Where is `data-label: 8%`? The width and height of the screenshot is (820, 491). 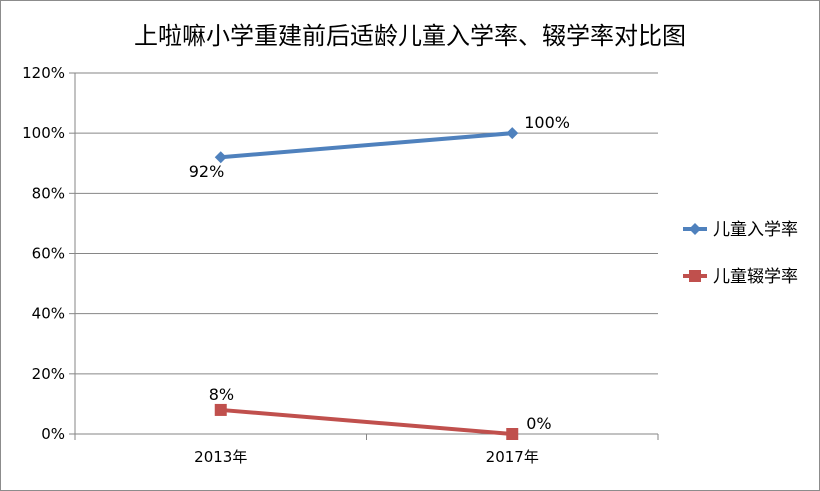
data-label: 8% is located at coordinates (221, 394).